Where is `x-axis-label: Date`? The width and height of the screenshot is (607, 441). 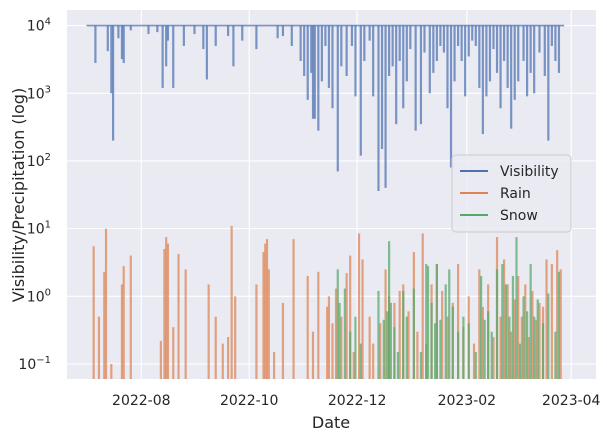
x-axis-label: Date is located at coordinates (331, 422).